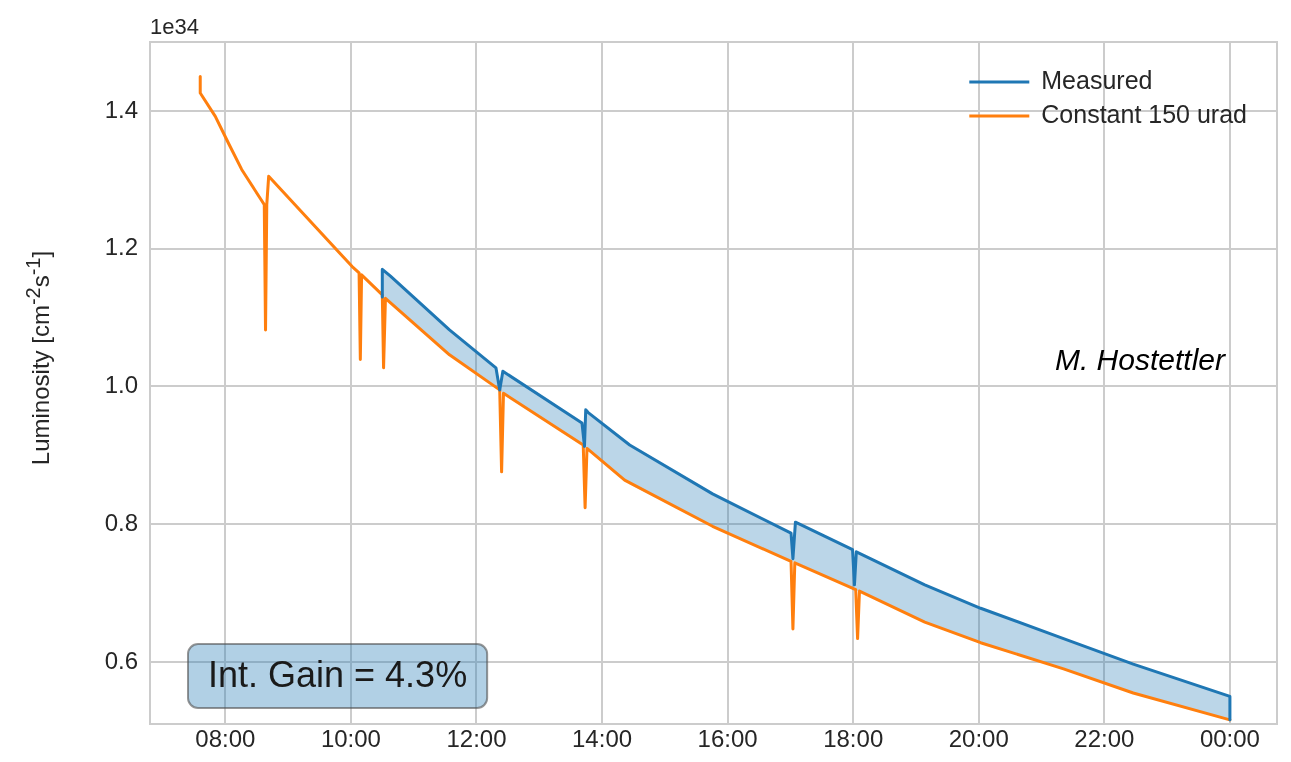  Describe the element at coordinates (121, 247) in the screenshot. I see `y-tick-label: 1.2` at that location.